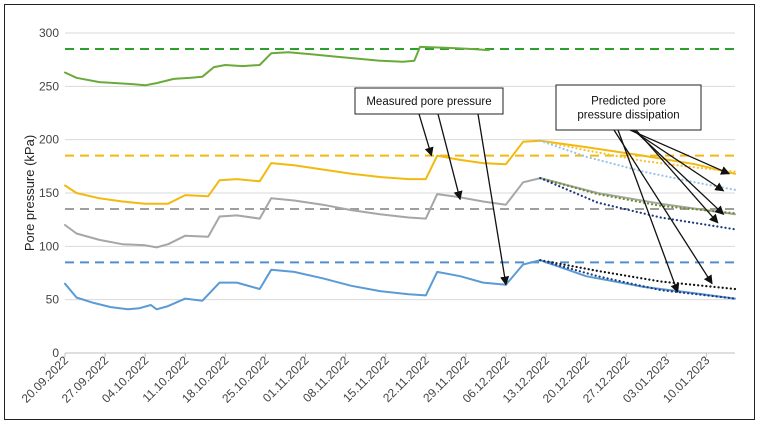 The height and width of the screenshot is (426, 761). What do you see at coordinates (628, 116) in the screenshot?
I see `annotation-text: pressure dissipation` at bounding box center [628, 116].